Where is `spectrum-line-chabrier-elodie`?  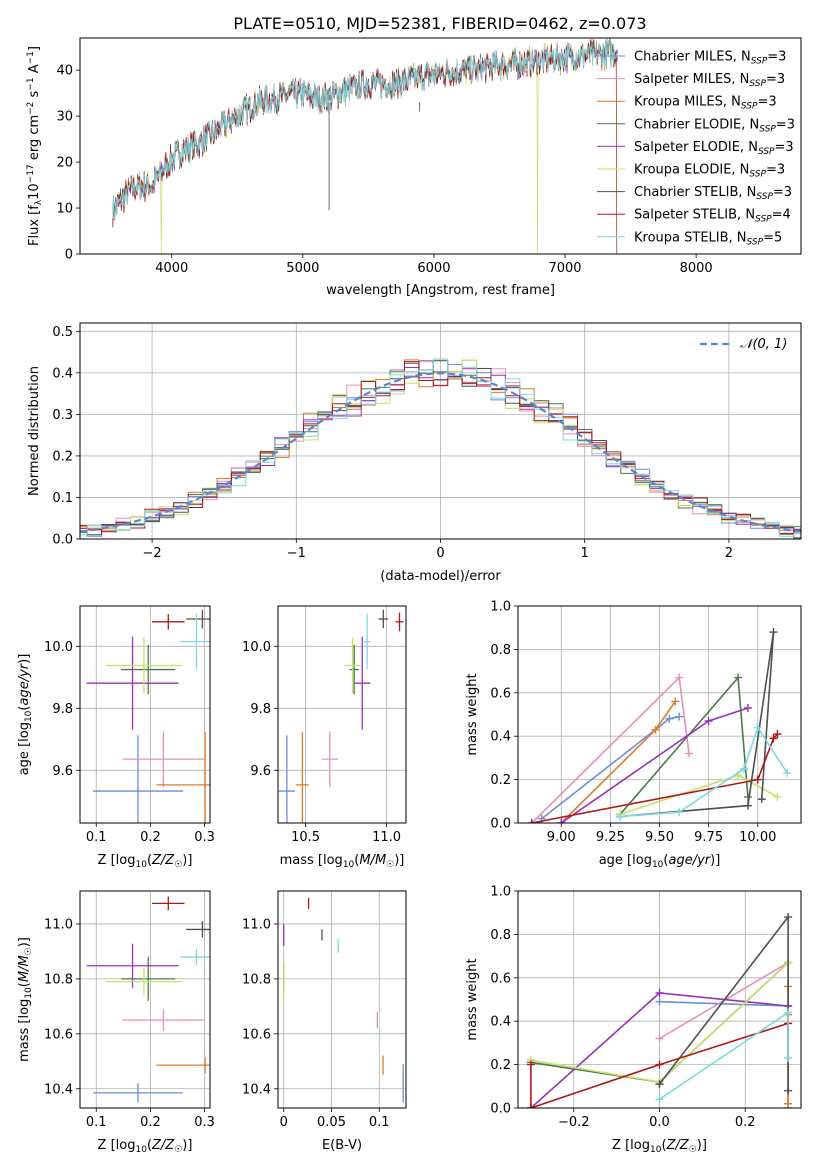
spectrum-line-chabrier-elodie is located at coordinates (365, 132).